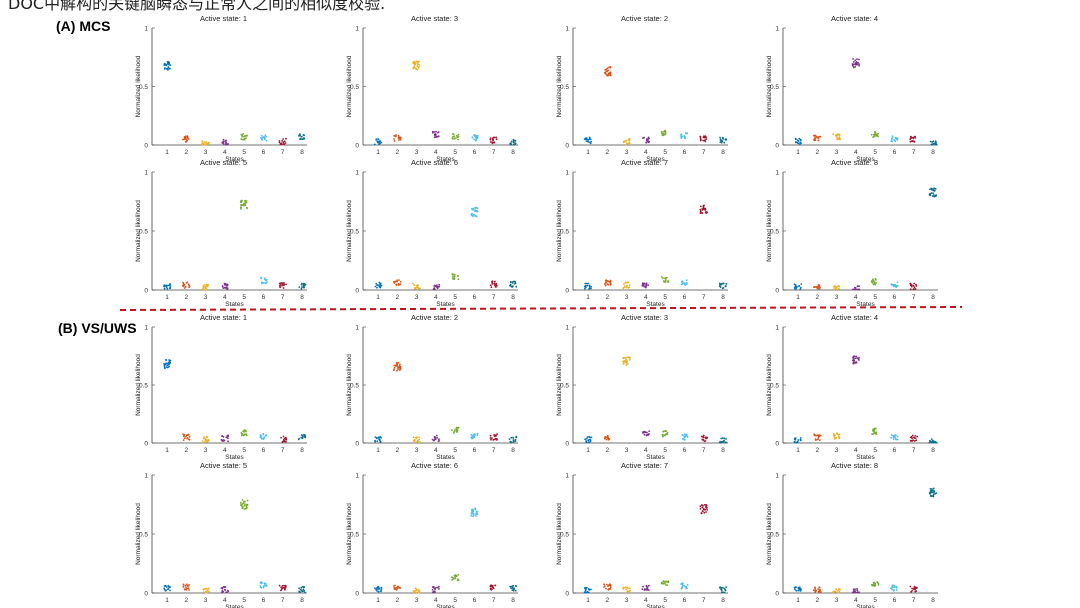 The image size is (1080, 608). What do you see at coordinates (644, 18) in the screenshot?
I see `subplot-title: Active state: 2` at bounding box center [644, 18].